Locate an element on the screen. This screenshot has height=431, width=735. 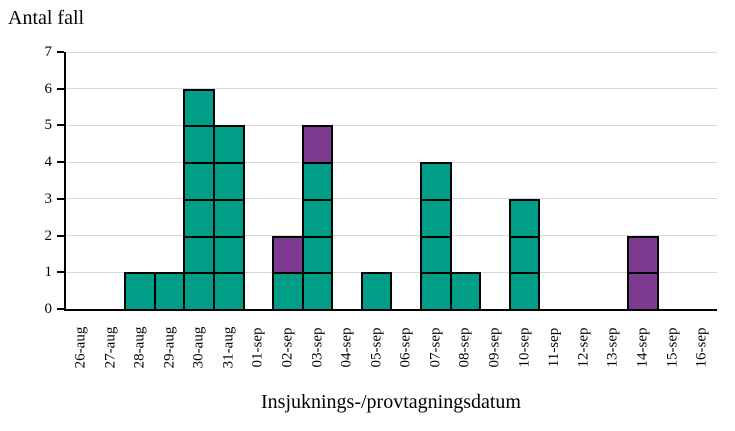
x-tick-label: 15-sep is located at coordinates (673, 347).